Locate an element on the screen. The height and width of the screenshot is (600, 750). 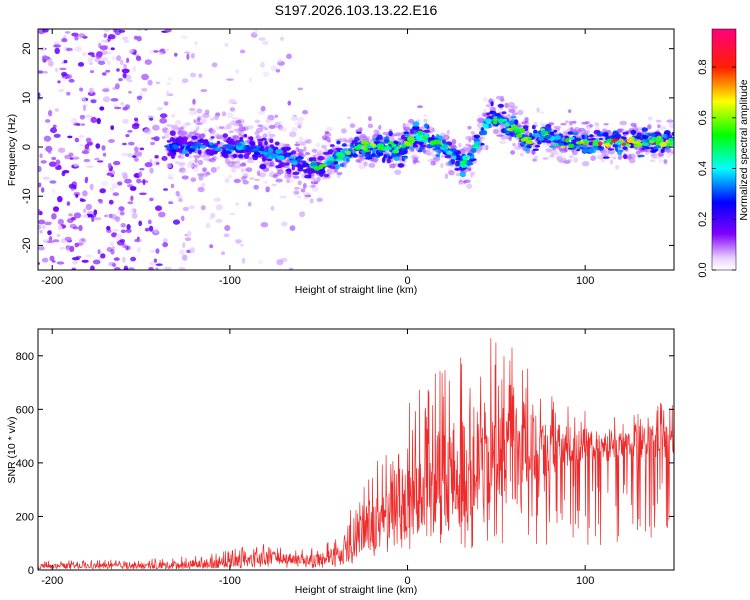
x-tick-label: -100 is located at coordinates (230, 281).